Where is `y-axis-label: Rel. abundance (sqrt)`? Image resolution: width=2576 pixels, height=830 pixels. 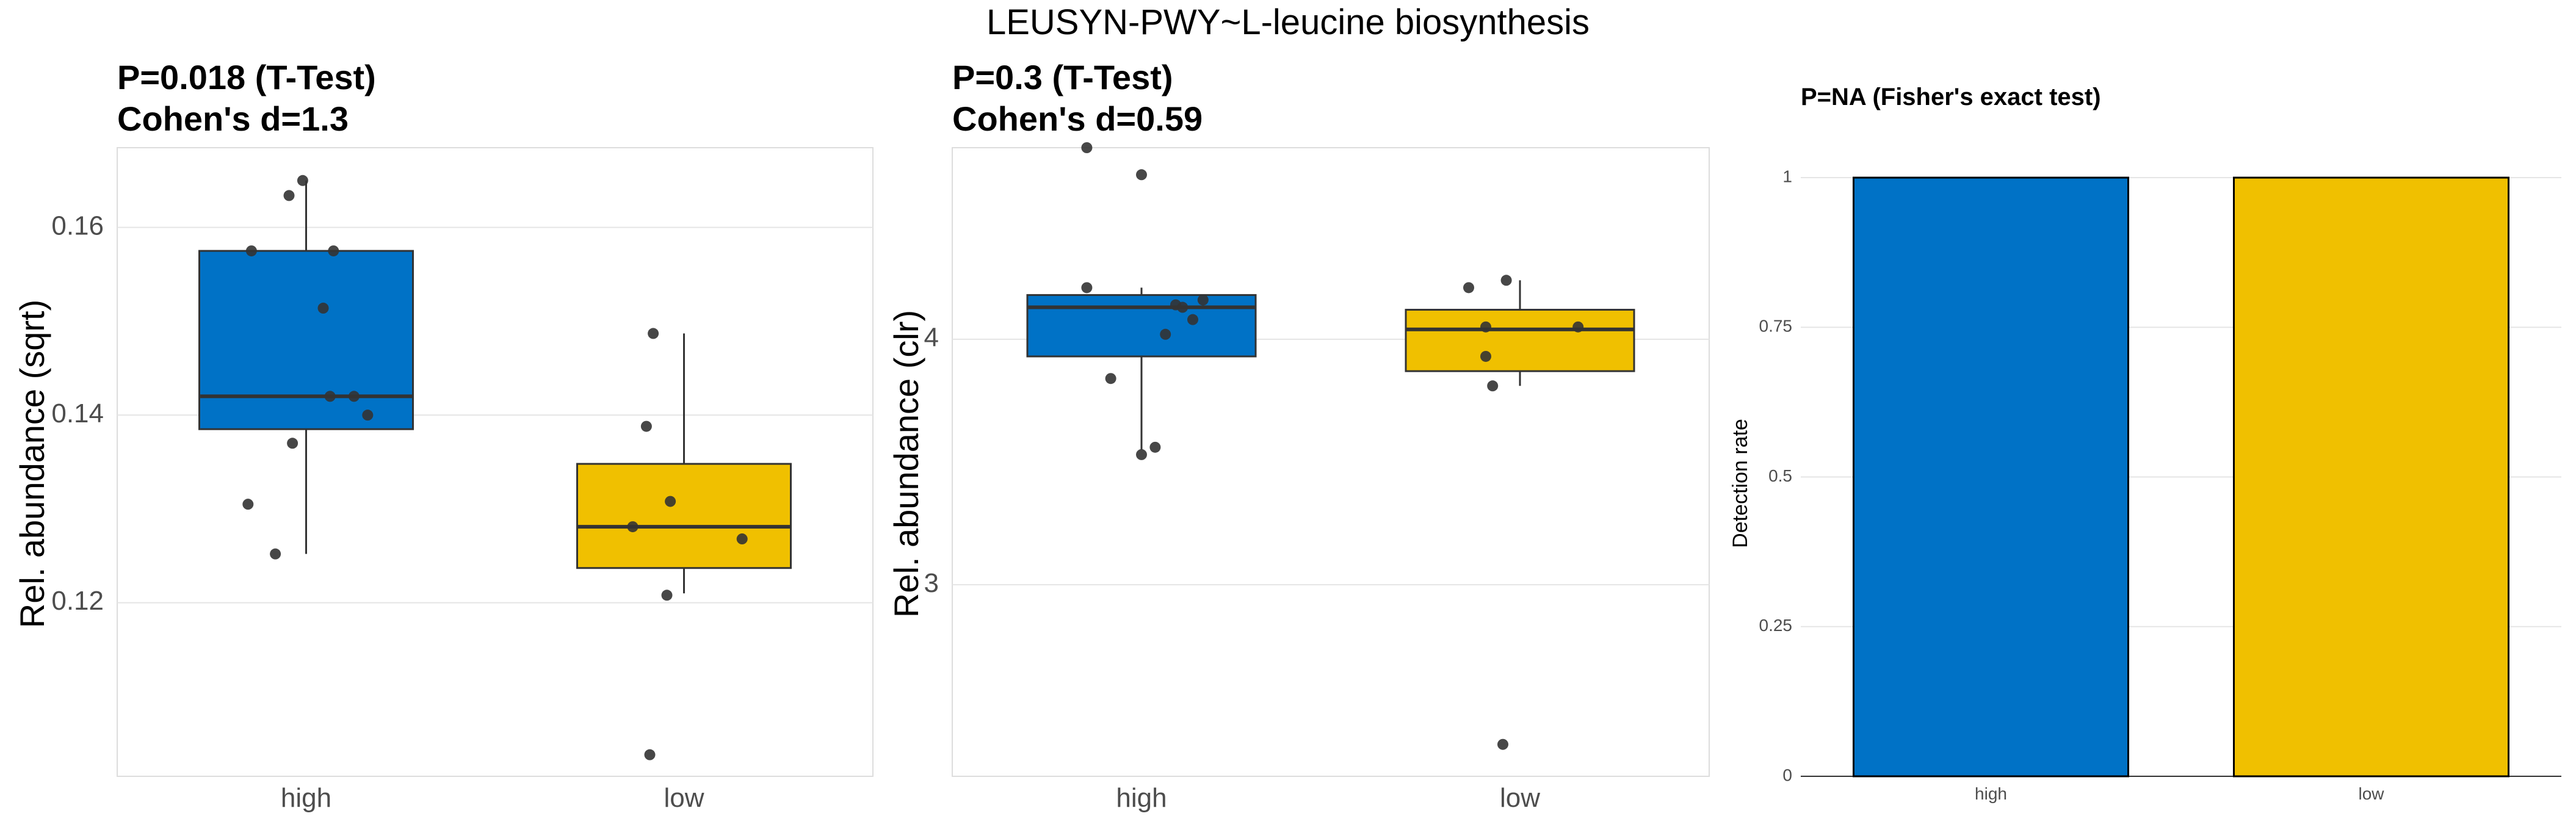
y-axis-label: Rel. abundance (sqrt) is located at coordinates (32, 464).